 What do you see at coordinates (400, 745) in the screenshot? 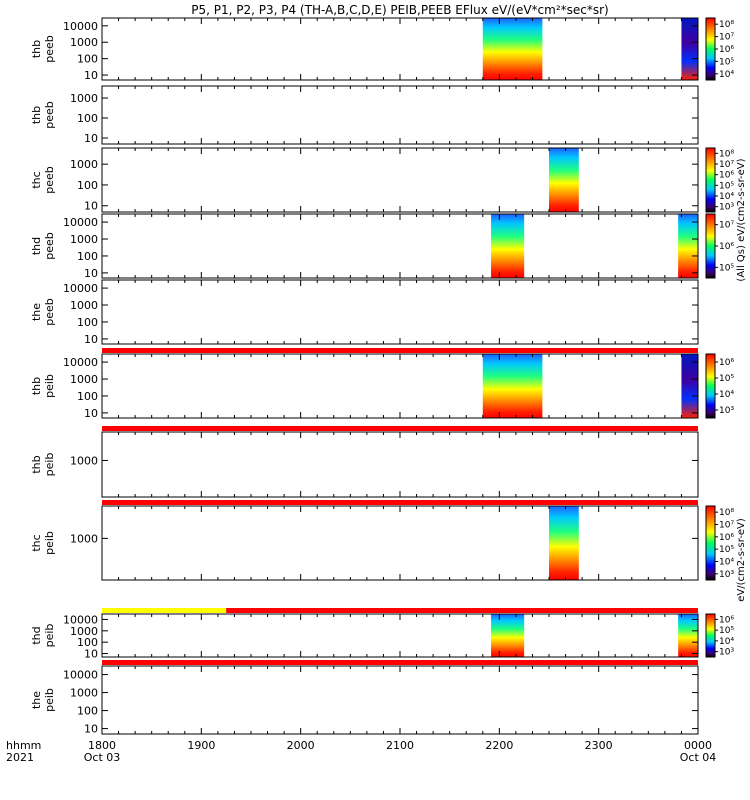
I see `x-tick-label: 2100` at bounding box center [400, 745].